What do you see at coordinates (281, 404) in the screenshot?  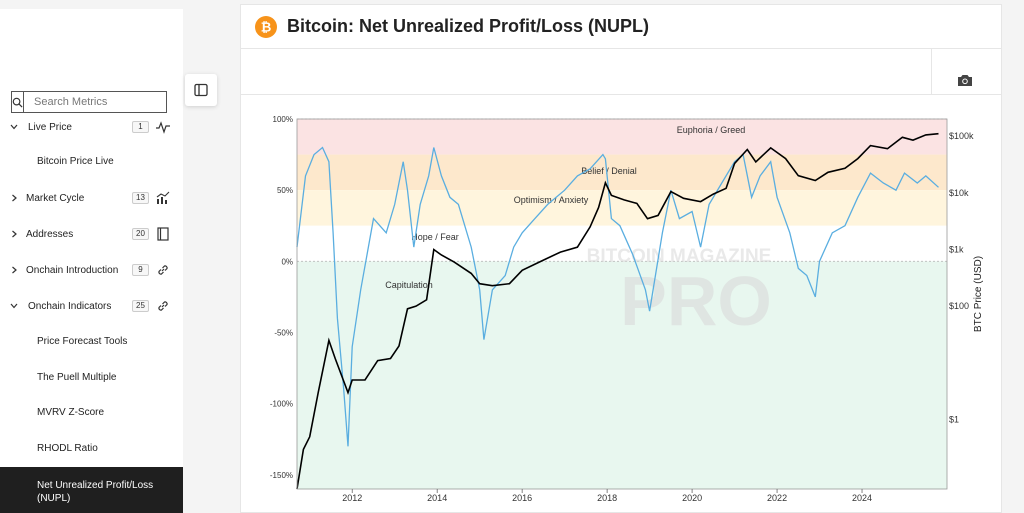 I see `y-left-tick-label: -100%` at bounding box center [281, 404].